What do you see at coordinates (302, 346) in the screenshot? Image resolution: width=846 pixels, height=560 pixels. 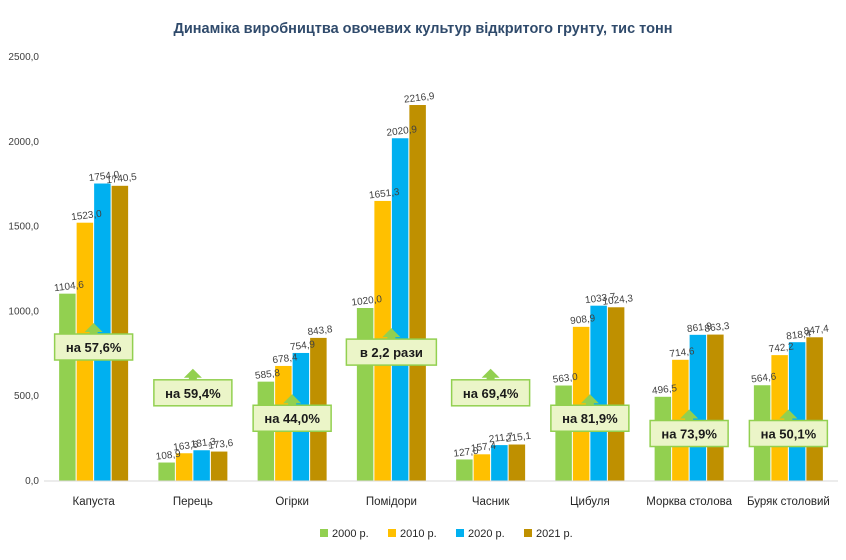 I see `data-label: 754,9` at bounding box center [302, 346].